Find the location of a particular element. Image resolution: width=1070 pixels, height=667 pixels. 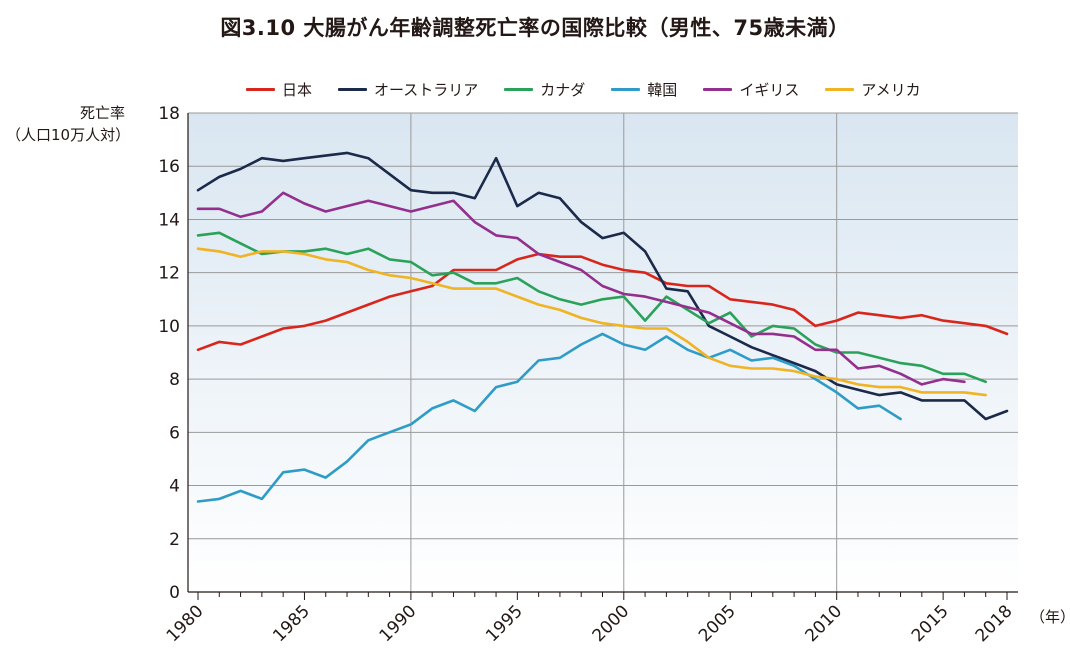

legend-item-3: カナダ is located at coordinates (544, 89).